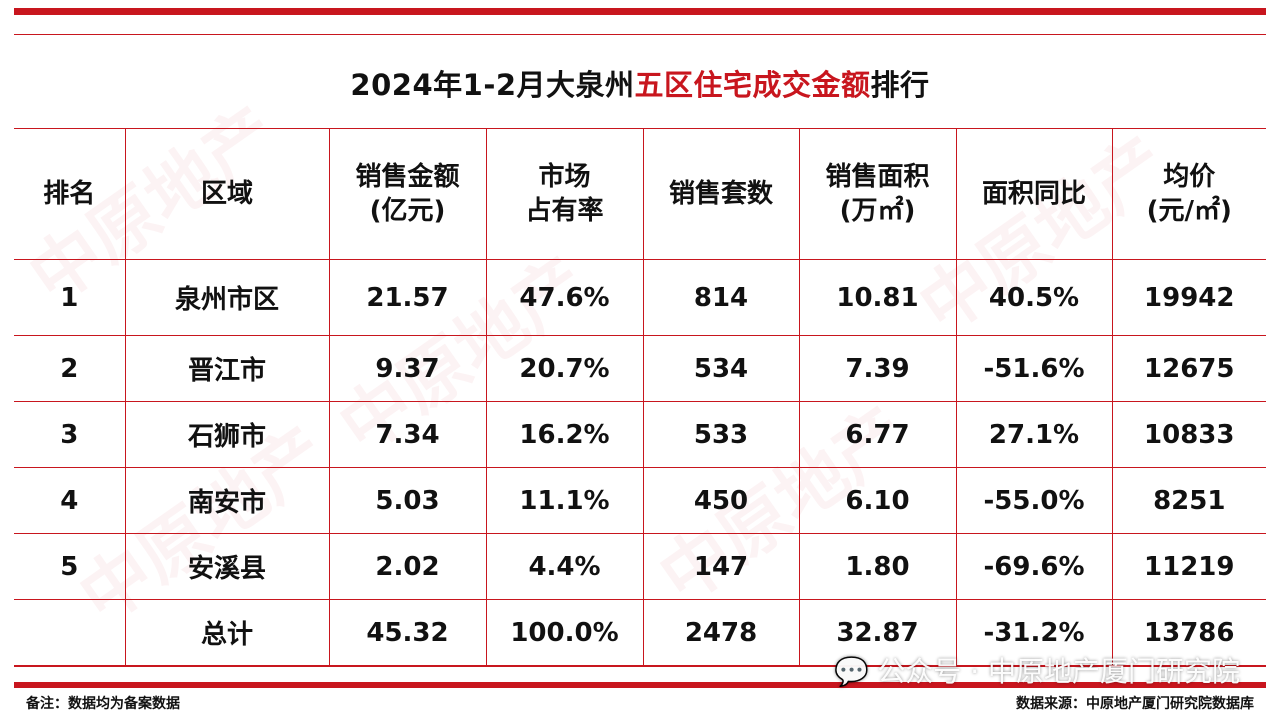  Describe the element at coordinates (640, 666) in the screenshot. I see `bottom-divider` at that location.